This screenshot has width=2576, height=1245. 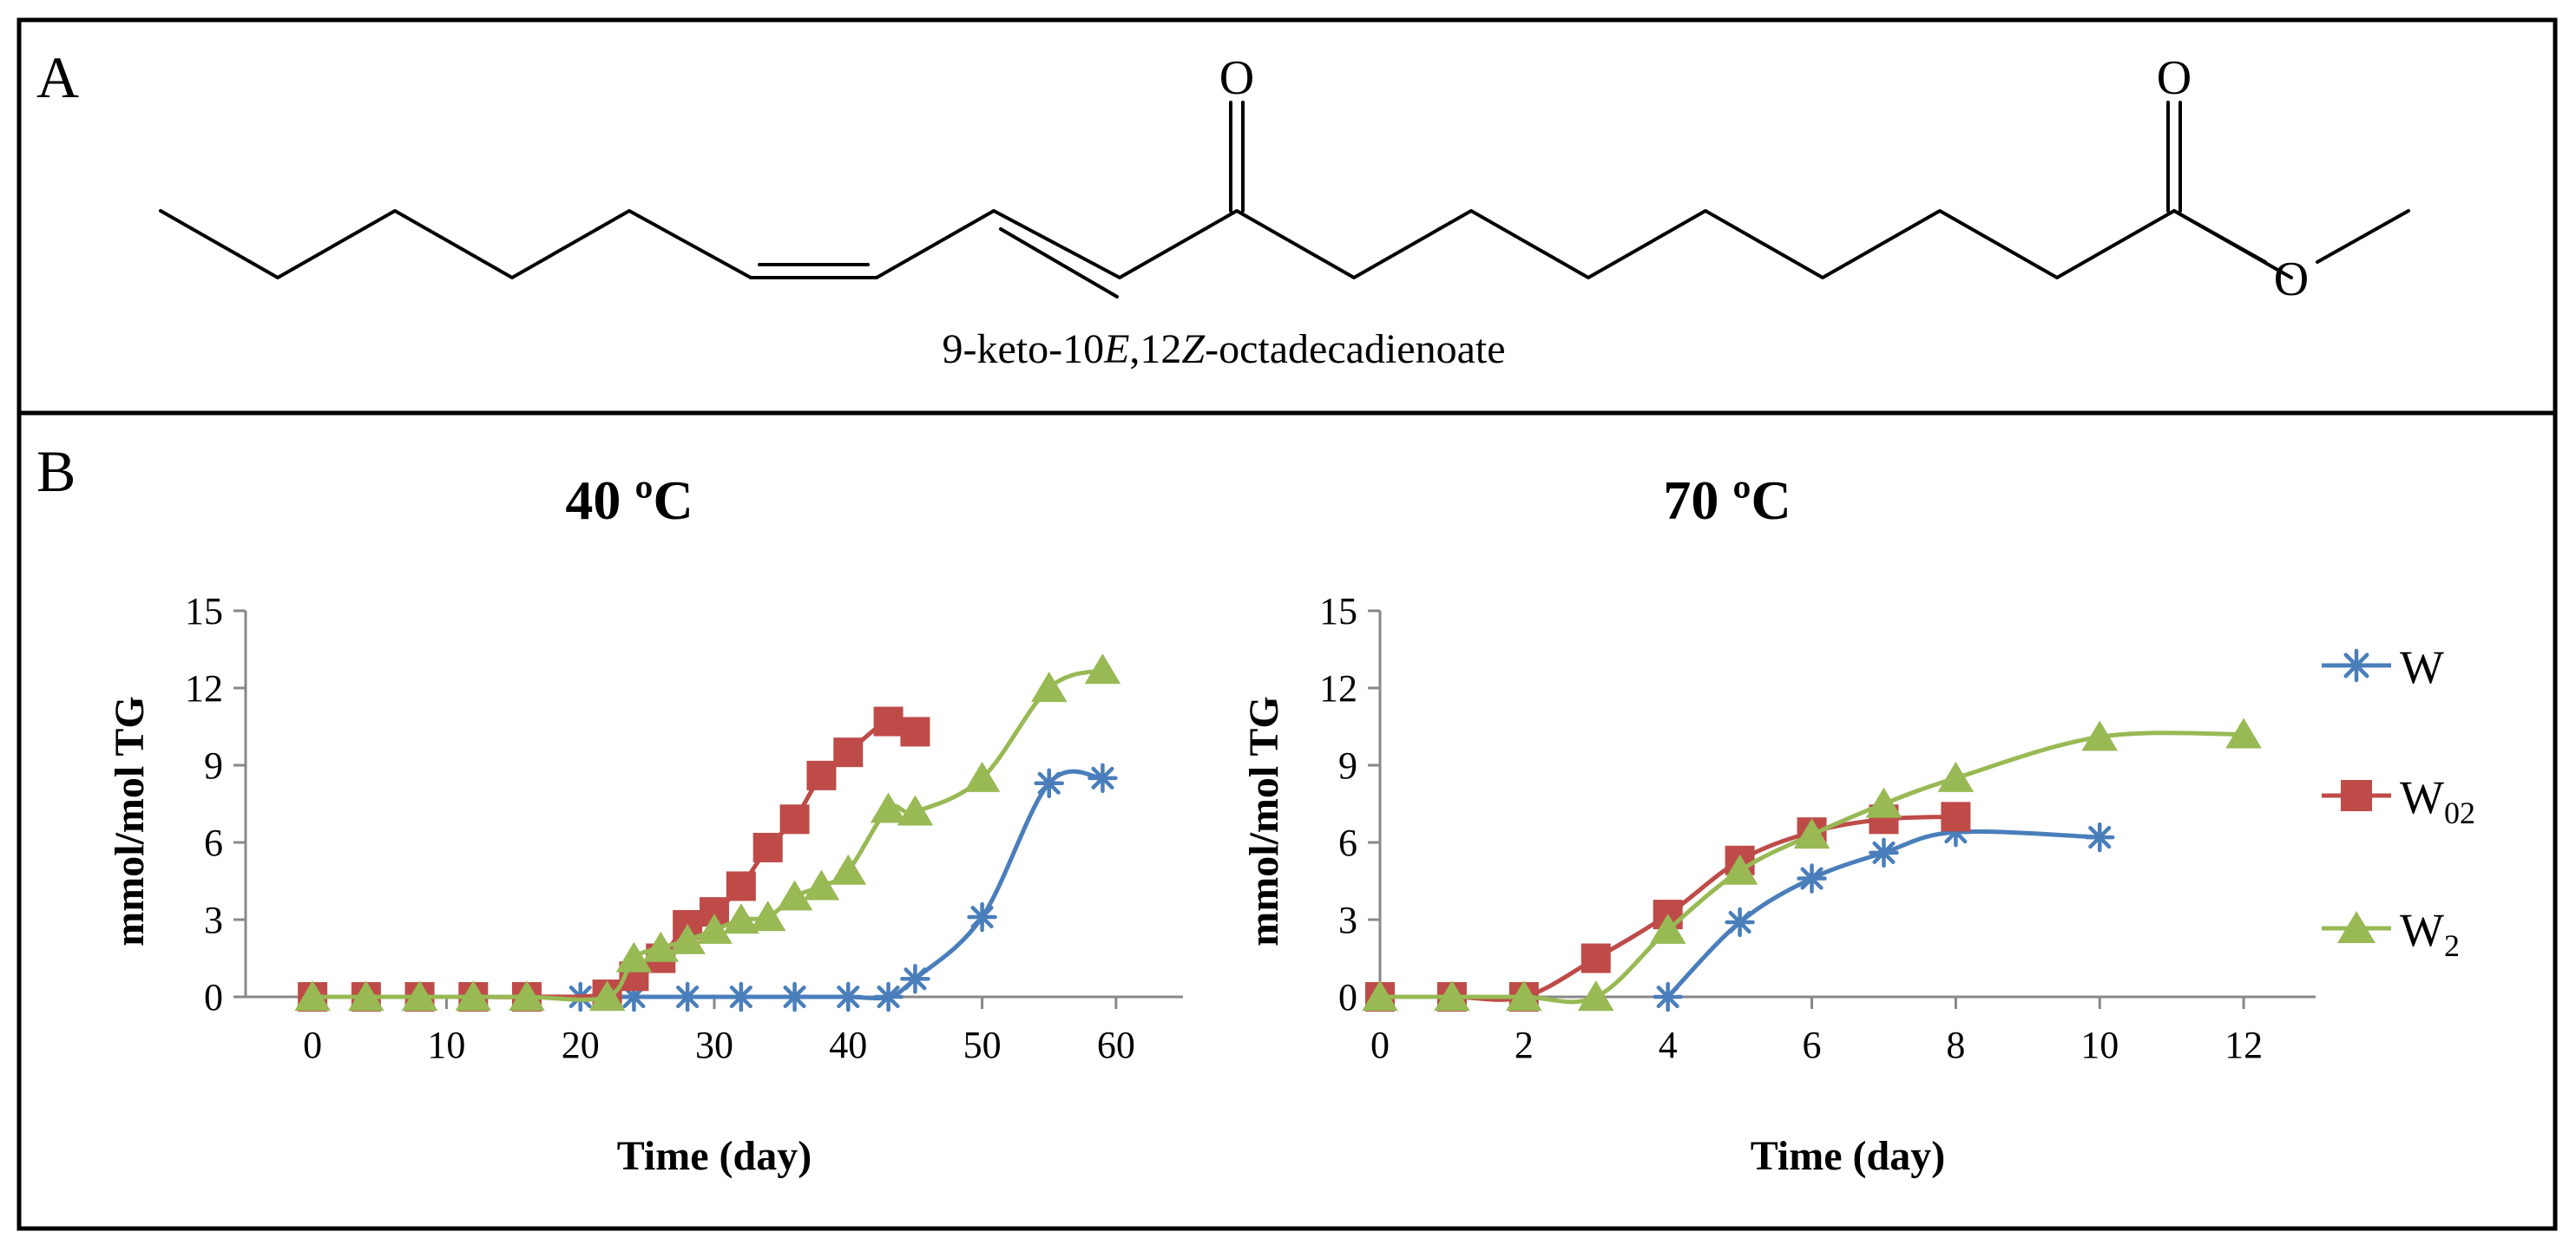 What do you see at coordinates (1813, 1045) in the screenshot?
I see `x-tick-label: 6` at bounding box center [1813, 1045].